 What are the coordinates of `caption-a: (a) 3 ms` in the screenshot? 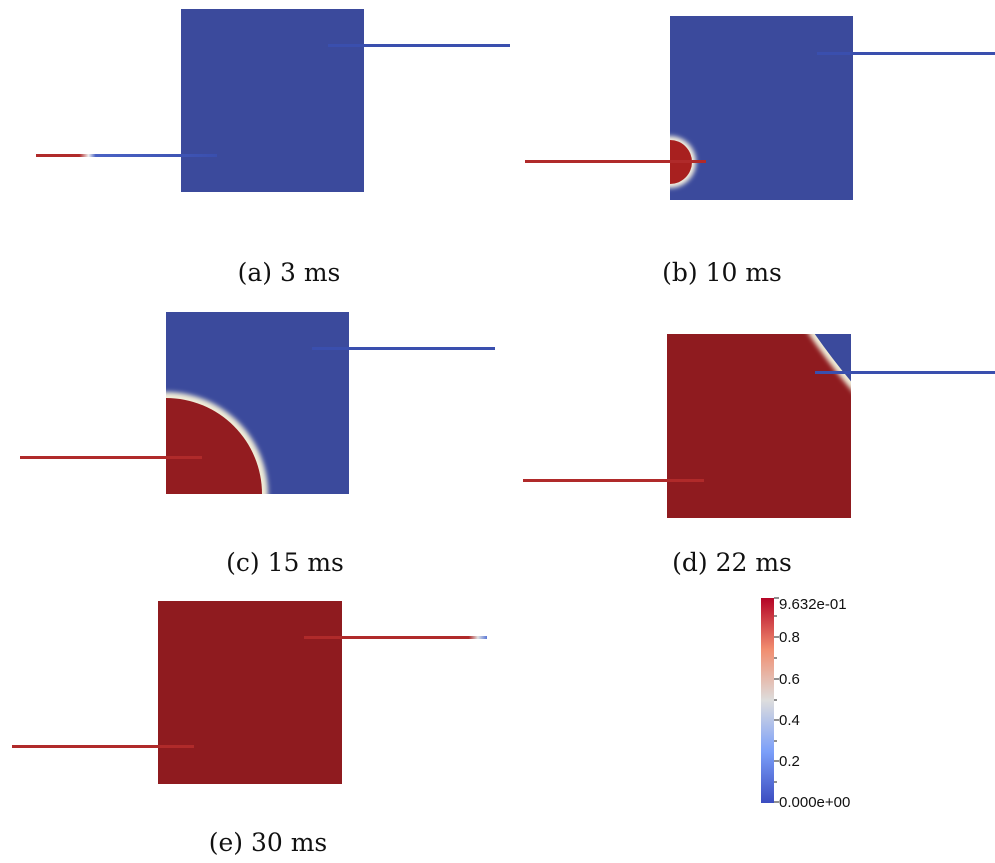 It's located at (289, 272).